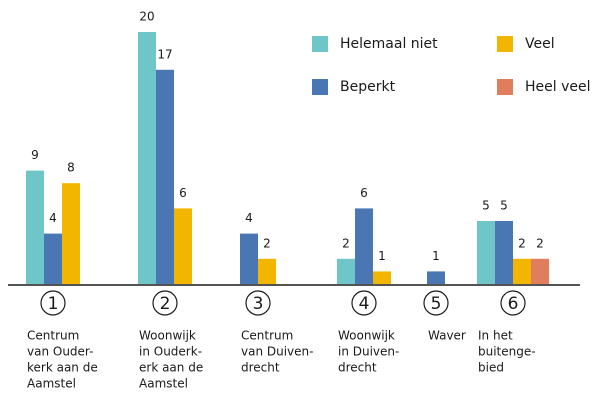 The image size is (596, 404). What do you see at coordinates (368, 352) in the screenshot?
I see `category-label: in Duiven-` at bounding box center [368, 352].